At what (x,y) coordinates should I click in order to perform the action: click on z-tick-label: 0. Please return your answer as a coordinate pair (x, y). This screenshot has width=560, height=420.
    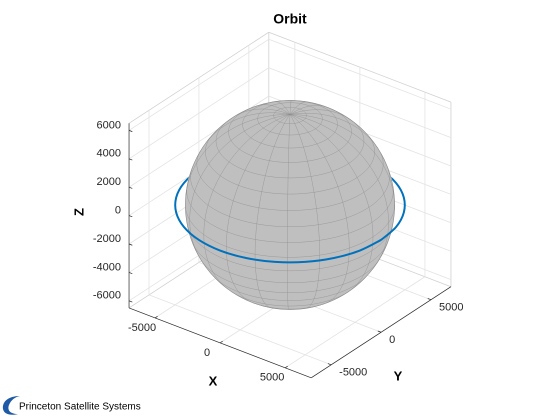
    Looking at the image, I should click on (118, 211).